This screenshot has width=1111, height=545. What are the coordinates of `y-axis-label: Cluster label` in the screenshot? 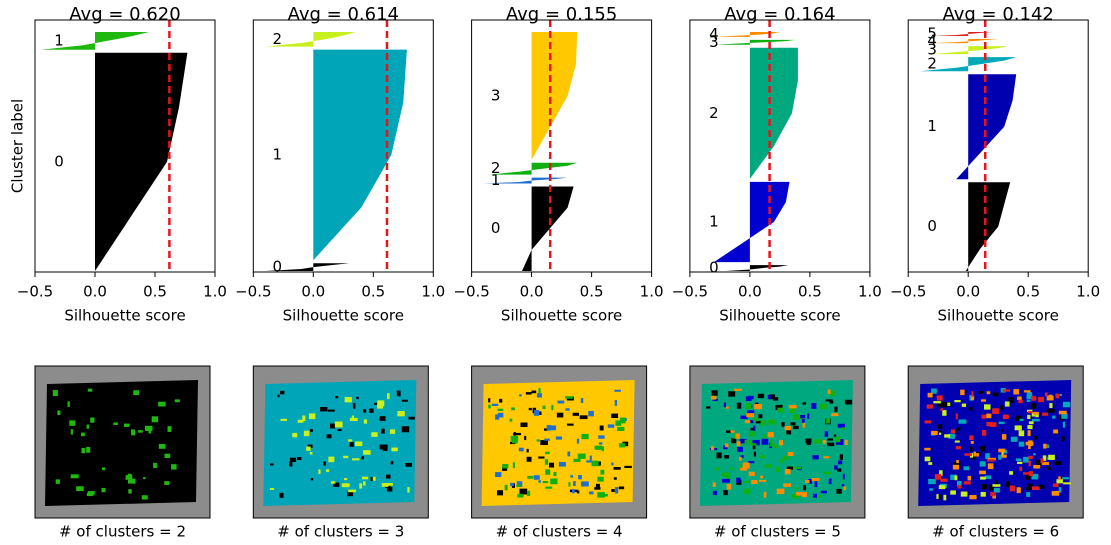 It's located at (18, 146).